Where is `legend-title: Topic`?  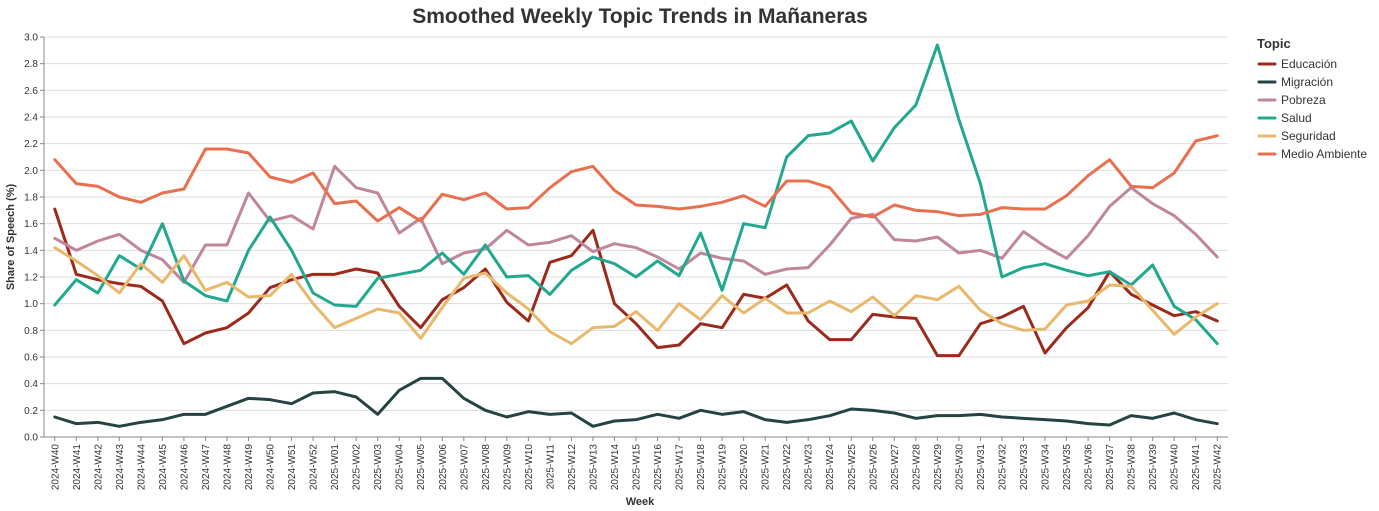
legend-title: Topic is located at coordinates (1274, 43).